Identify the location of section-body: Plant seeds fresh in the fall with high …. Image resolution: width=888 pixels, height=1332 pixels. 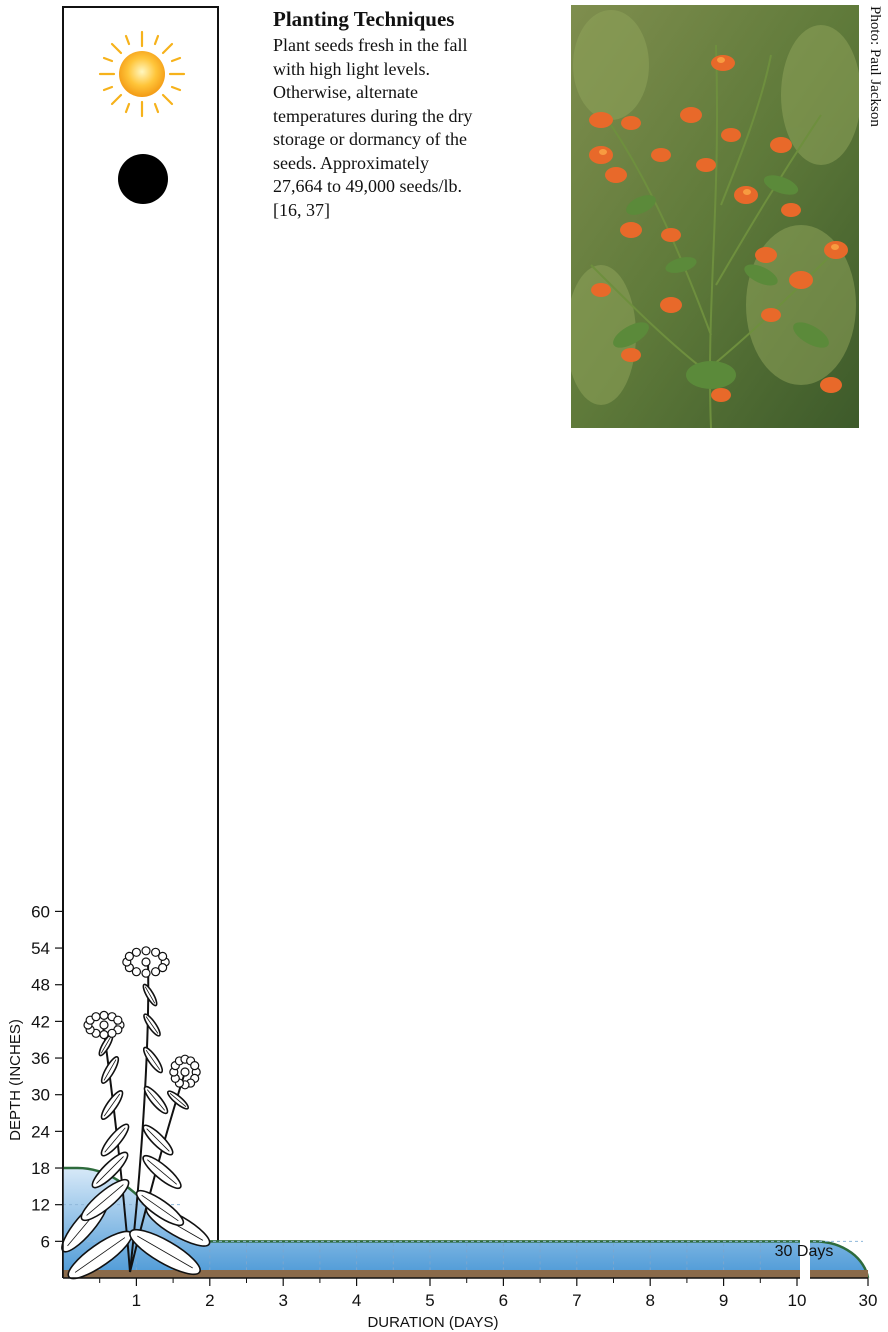
(373, 127).